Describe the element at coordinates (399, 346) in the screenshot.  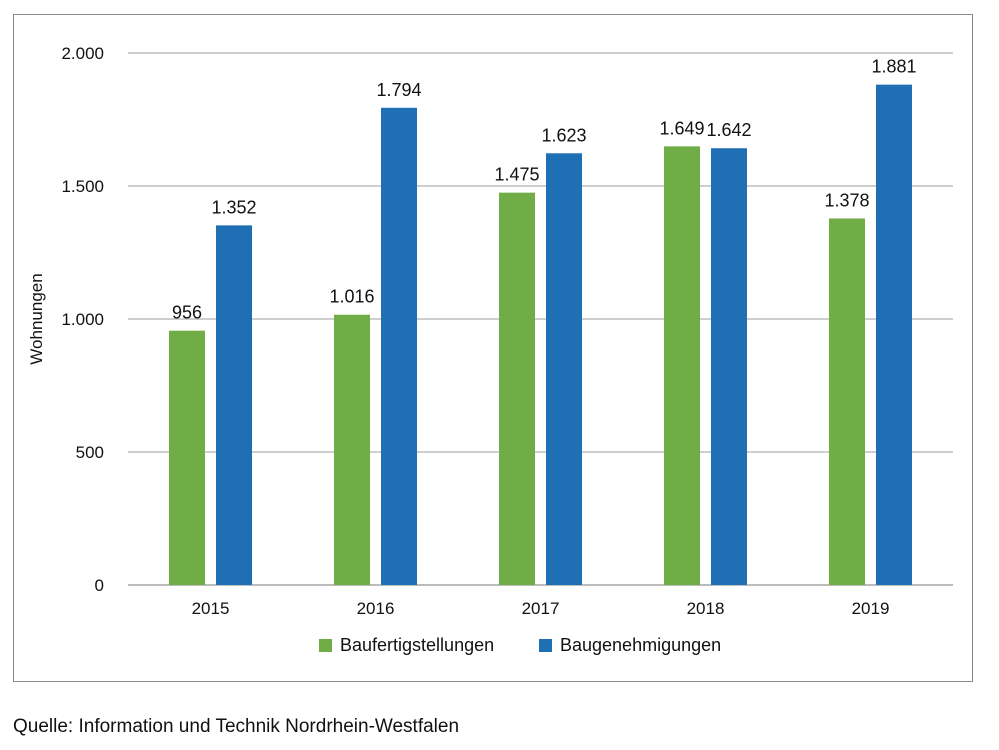
I see `bar-baugenehmigungen-2016` at that location.